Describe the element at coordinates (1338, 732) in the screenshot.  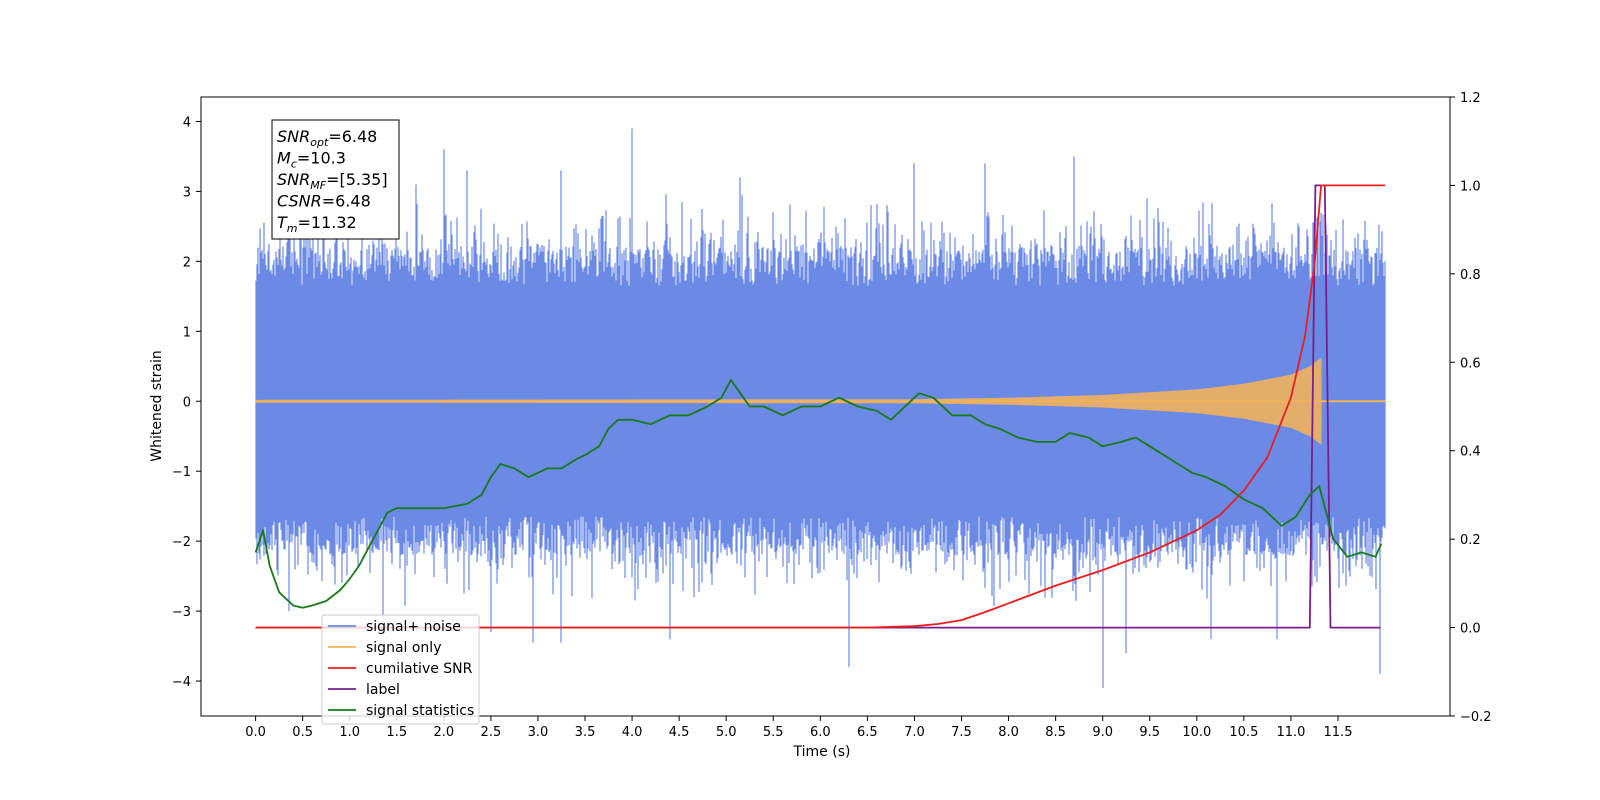
I see `x-tick-label: 11.5` at that location.